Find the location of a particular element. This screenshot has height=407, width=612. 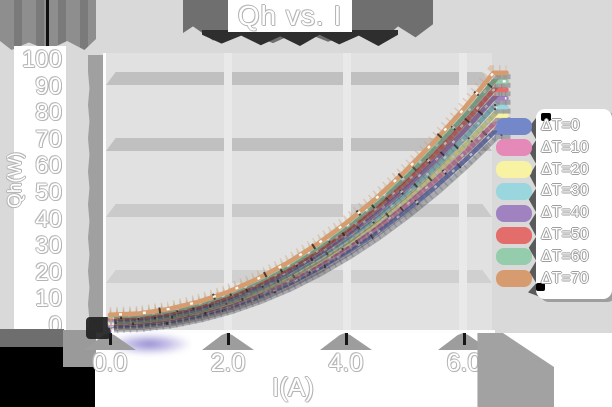

y-tick-label: 10 is located at coordinates (48, 299).